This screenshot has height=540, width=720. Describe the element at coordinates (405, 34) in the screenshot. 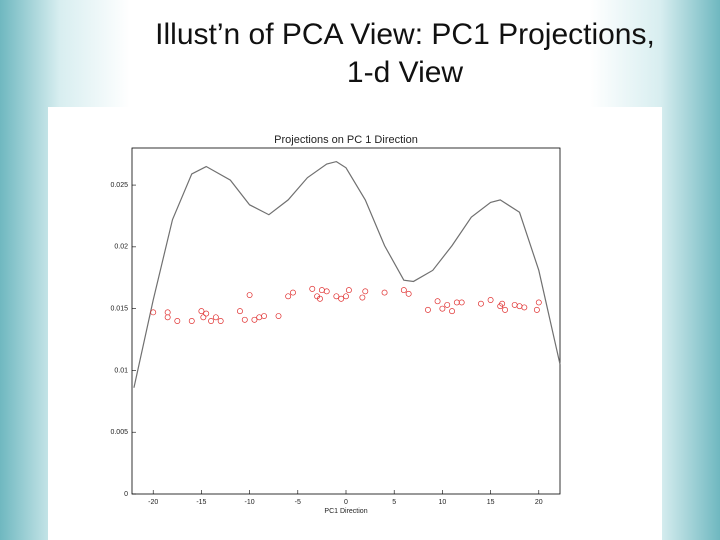

I see `slide-title: Illust’n of PCA View: PC1 Projections,` at that location.